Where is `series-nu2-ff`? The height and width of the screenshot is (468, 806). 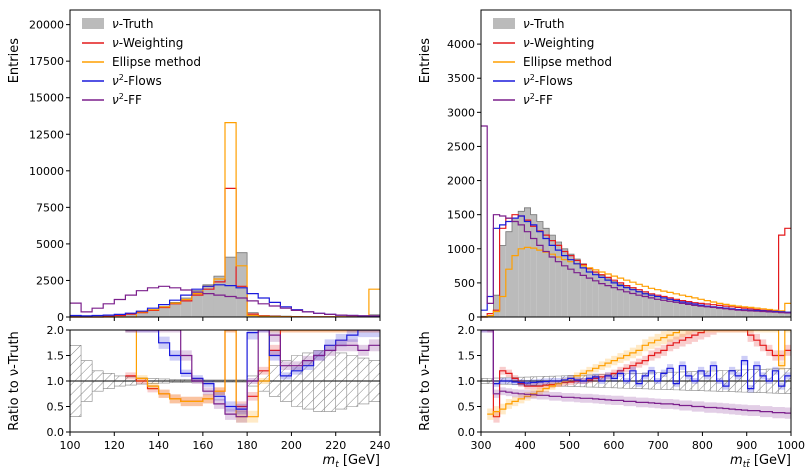
series-nu2-ff is located at coordinates (252, 376).